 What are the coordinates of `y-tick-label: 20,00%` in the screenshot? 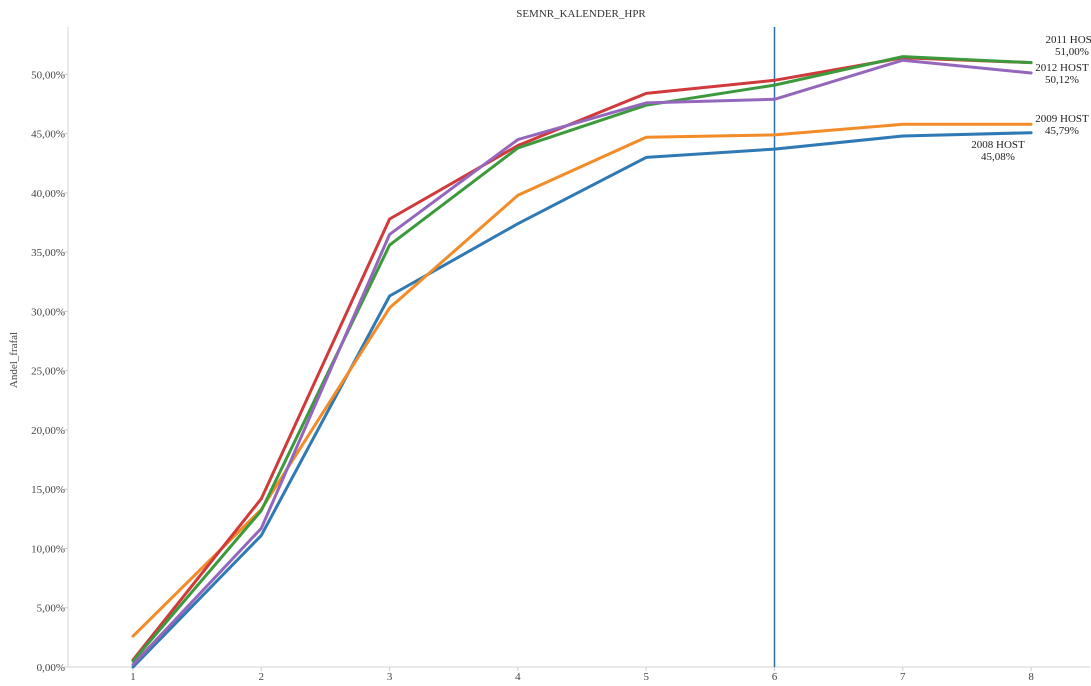 It's located at (48, 431).